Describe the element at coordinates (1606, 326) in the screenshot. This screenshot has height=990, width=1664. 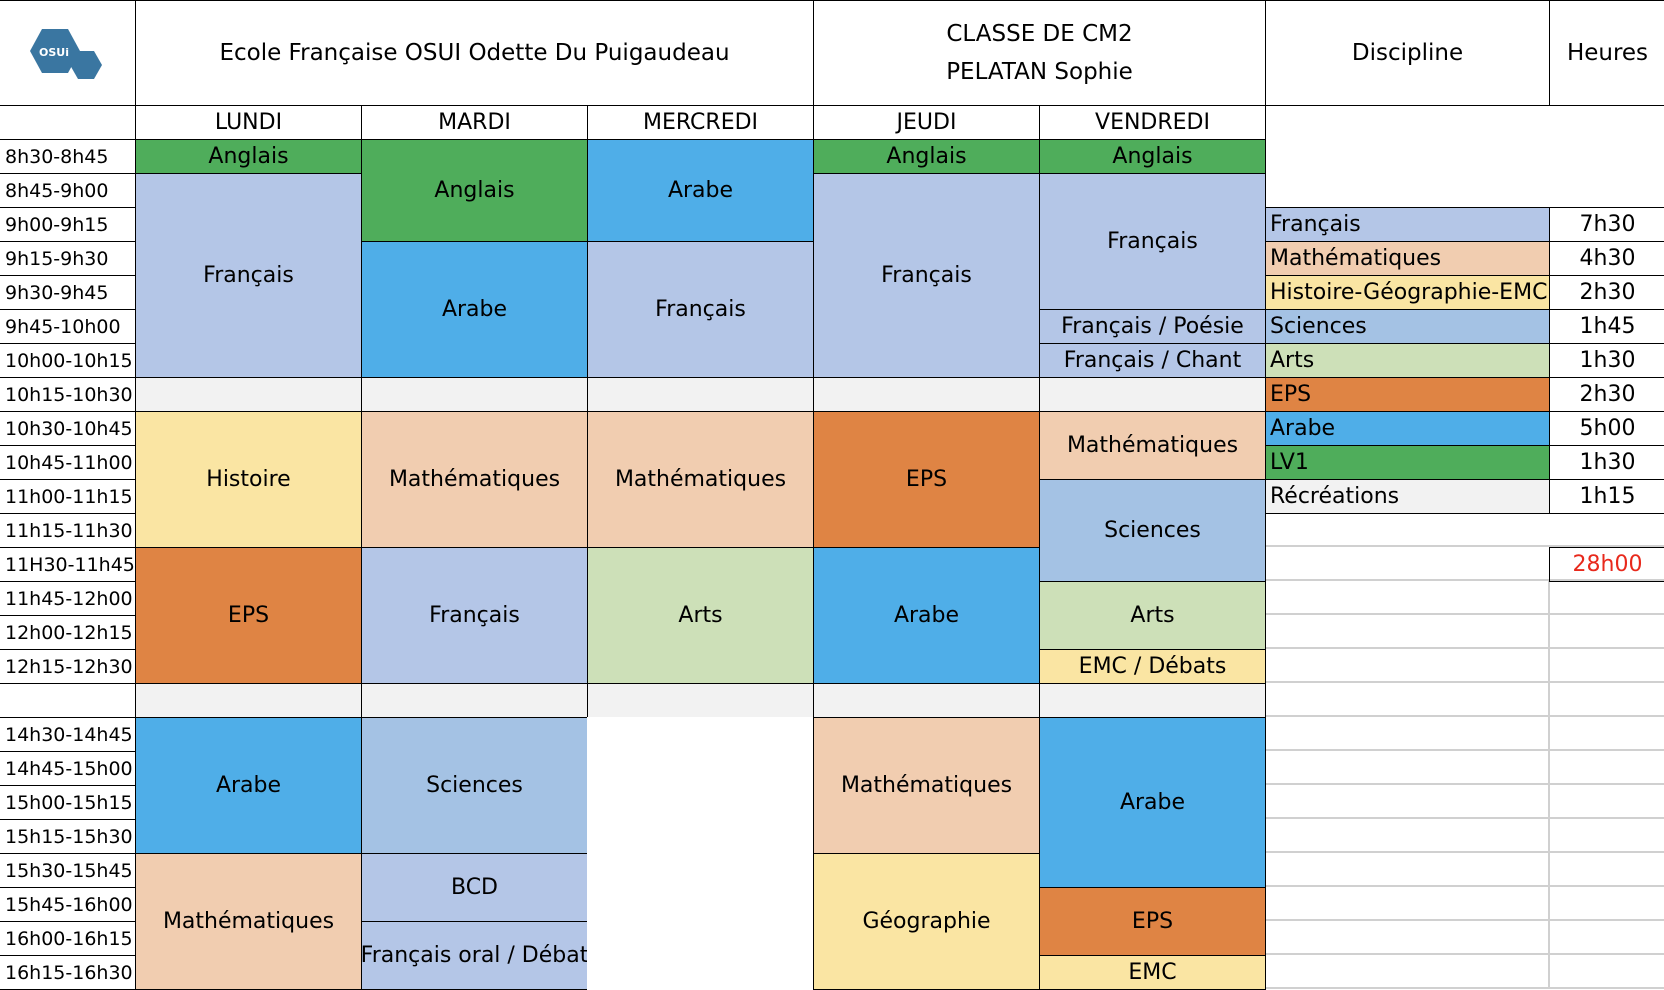
I see `discipline-hours: 1h45` at that location.